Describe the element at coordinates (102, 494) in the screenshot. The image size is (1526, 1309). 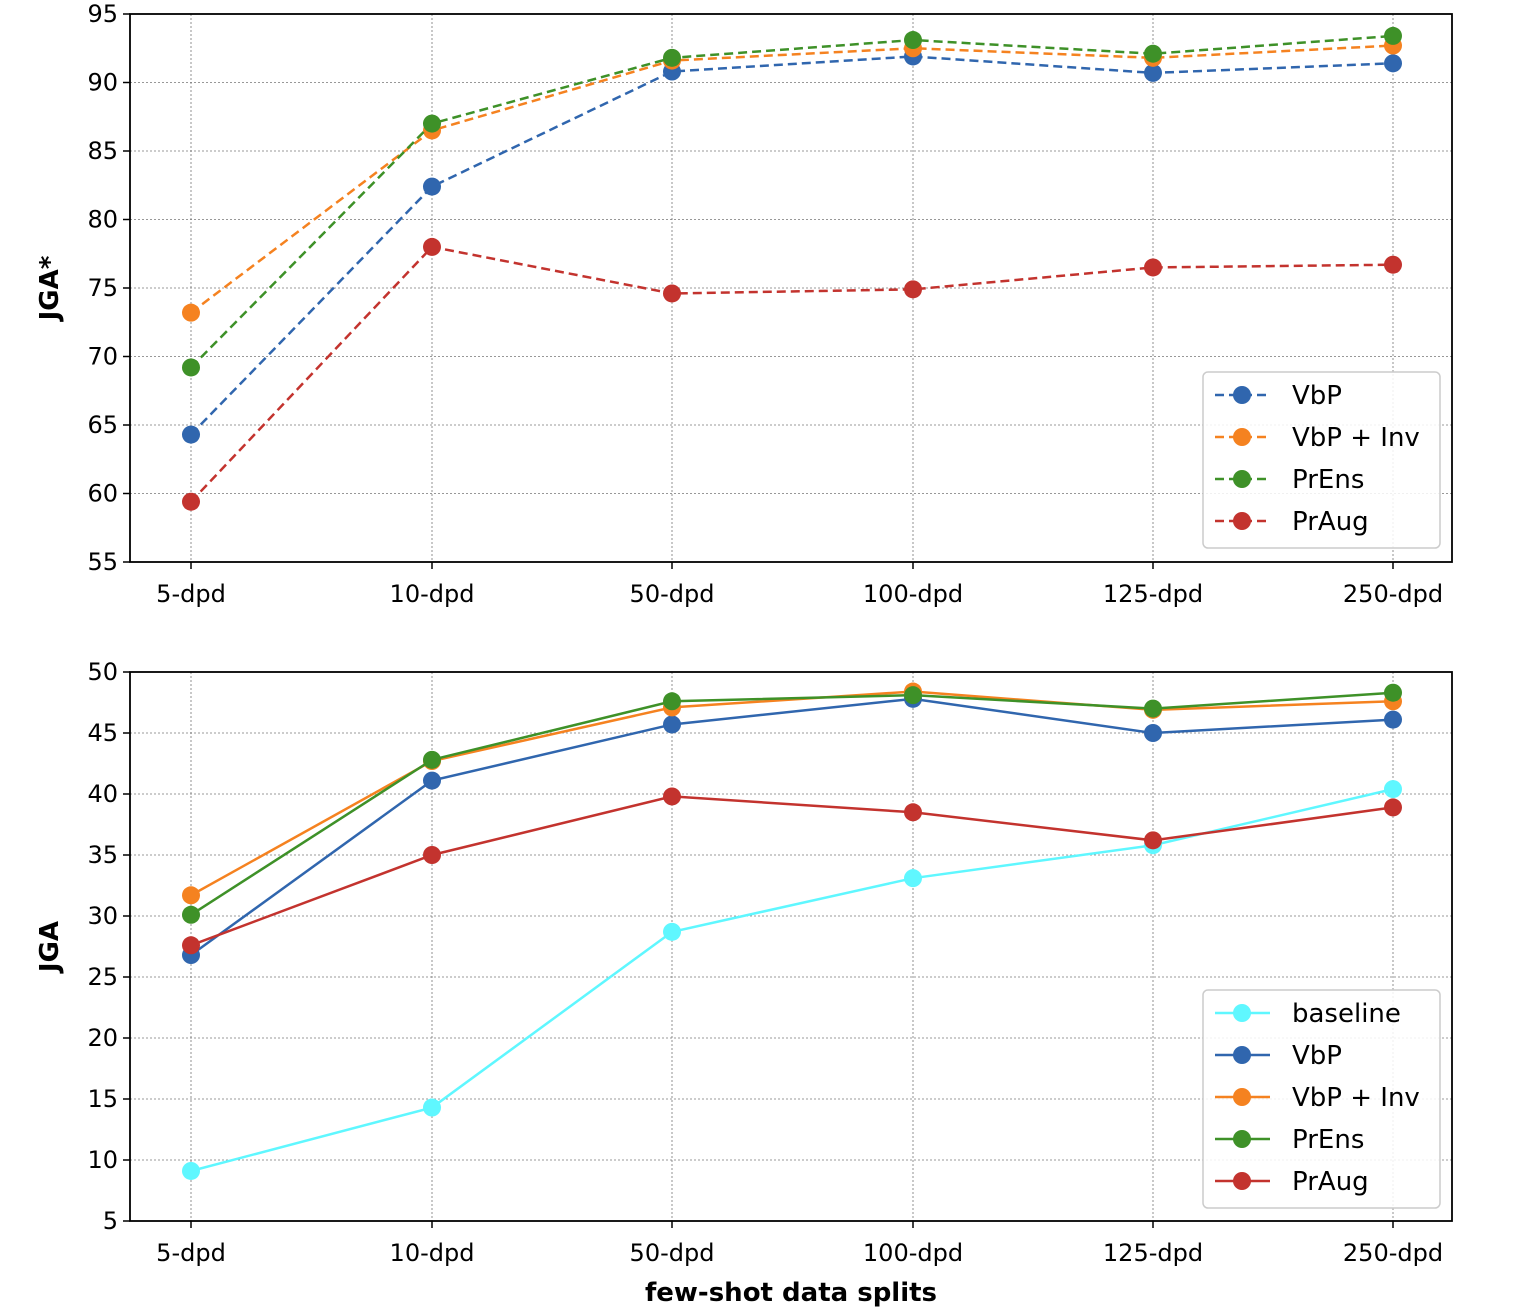
I see `y-tick-label: 60` at that location.